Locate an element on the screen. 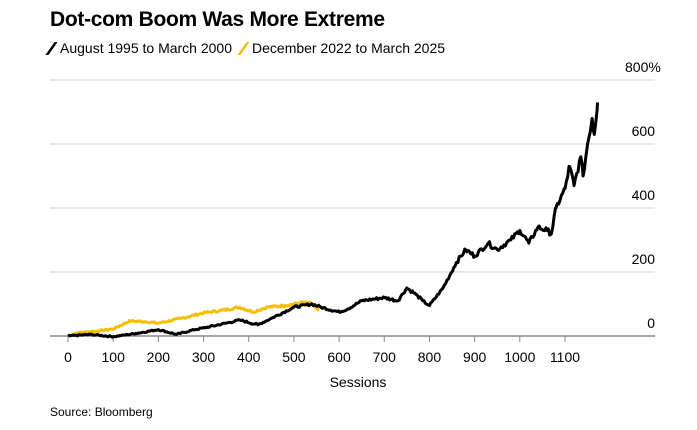  x-tick-label: 900 is located at coordinates (475, 357).